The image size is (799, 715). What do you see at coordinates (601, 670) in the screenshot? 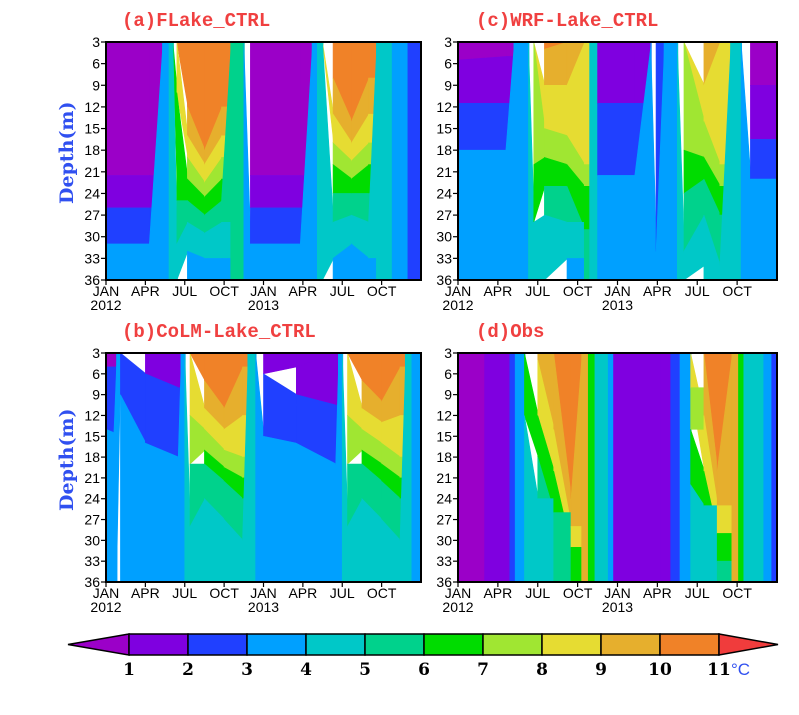
I see `colorbar-level-label: 9` at bounding box center [601, 670].